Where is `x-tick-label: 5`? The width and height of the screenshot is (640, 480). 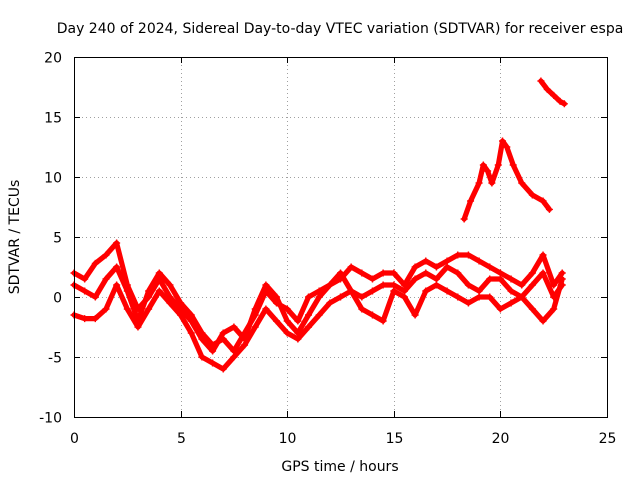 x-tick-label: 5 is located at coordinates (181, 439).